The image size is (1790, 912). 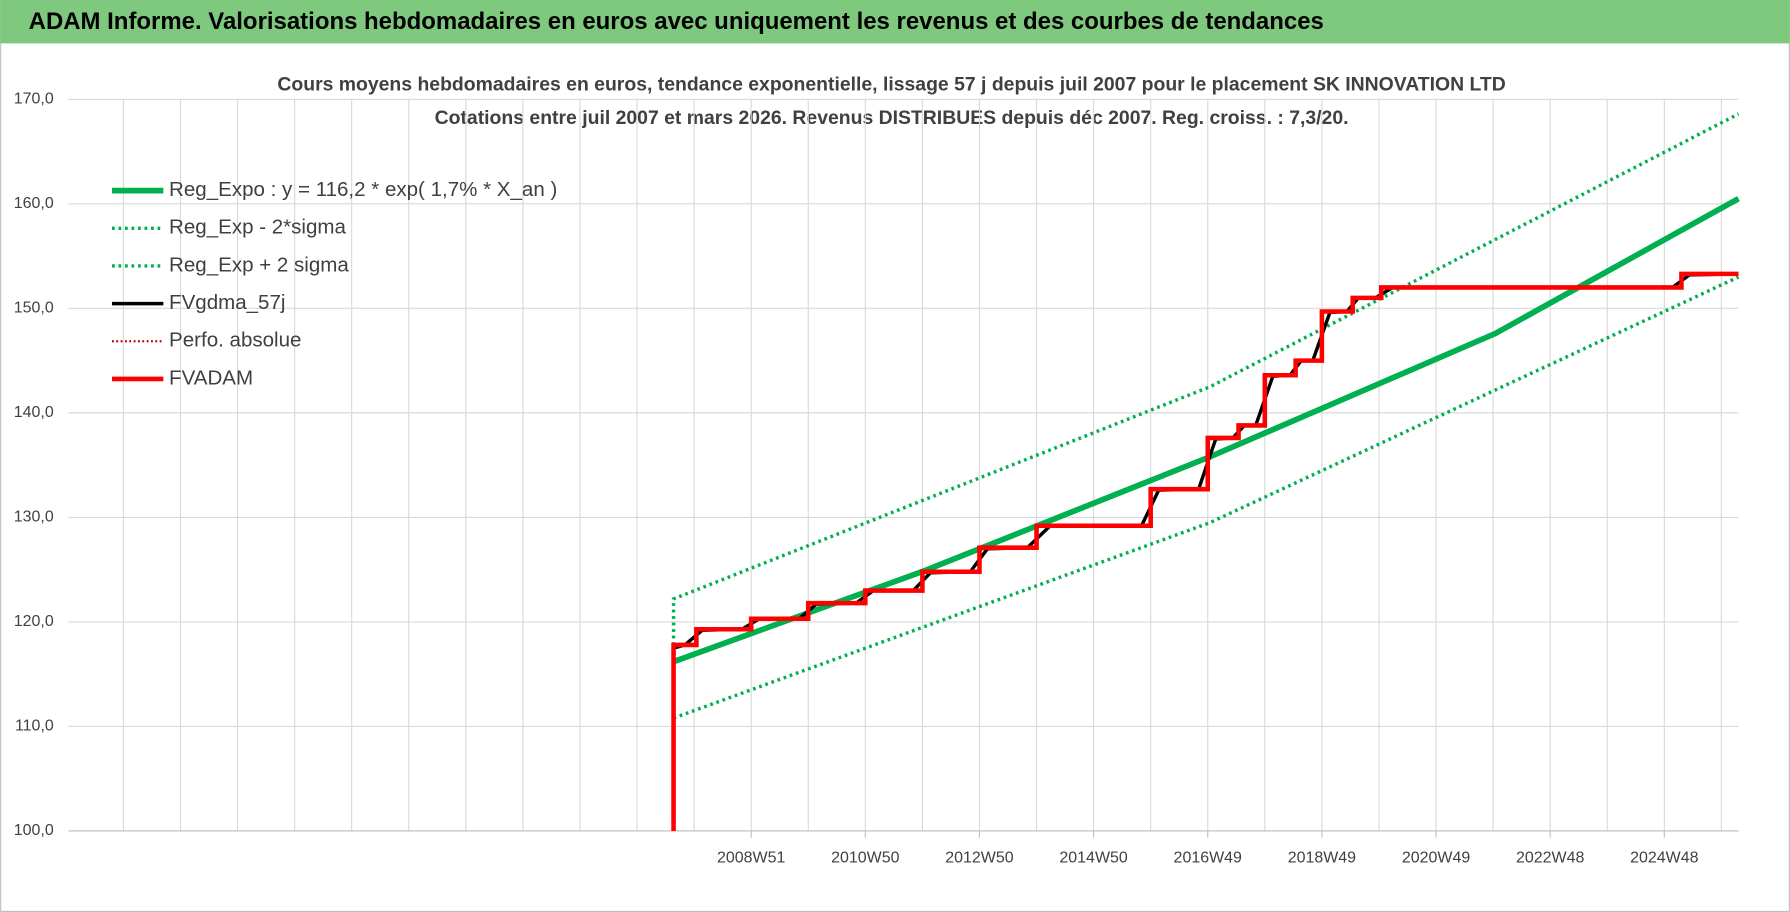 What do you see at coordinates (34, 726) in the screenshot?
I see `y-tick-label: 110,0` at bounding box center [34, 726].